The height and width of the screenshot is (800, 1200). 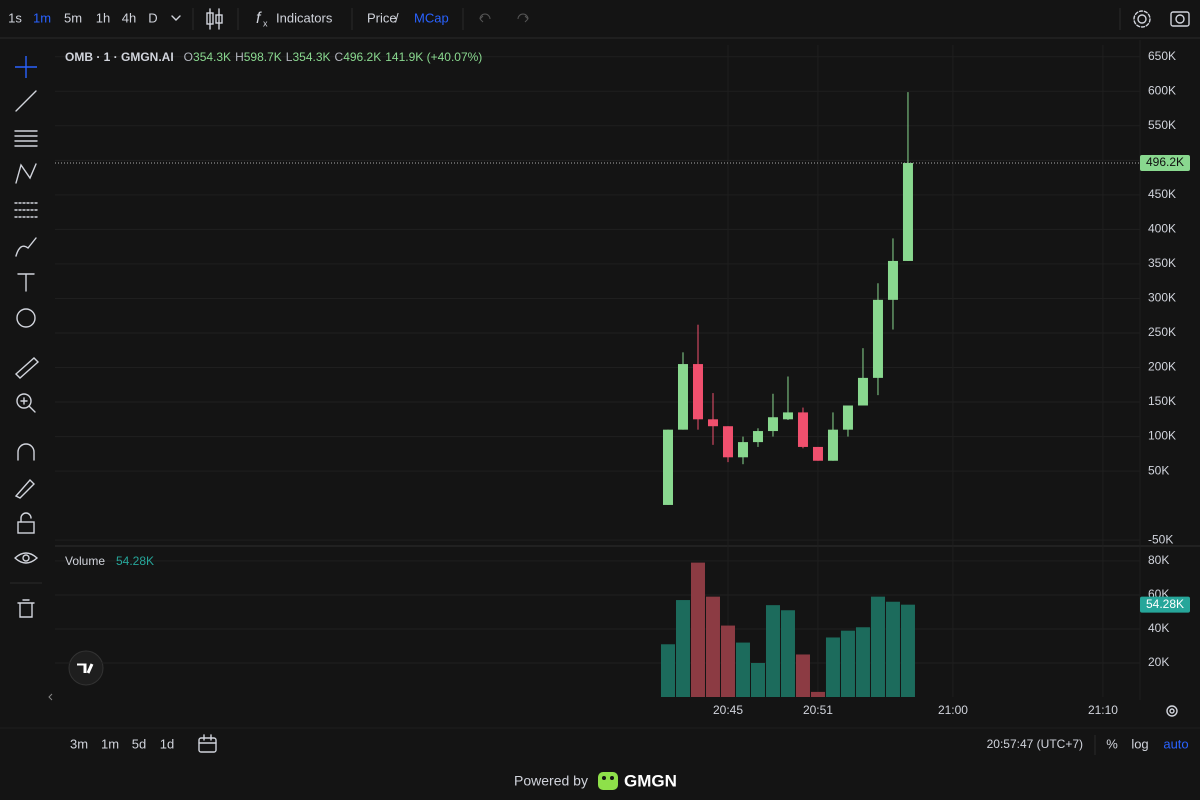 What do you see at coordinates (1162, 401) in the screenshot?
I see `y-tick-label: 150K` at bounding box center [1162, 401].